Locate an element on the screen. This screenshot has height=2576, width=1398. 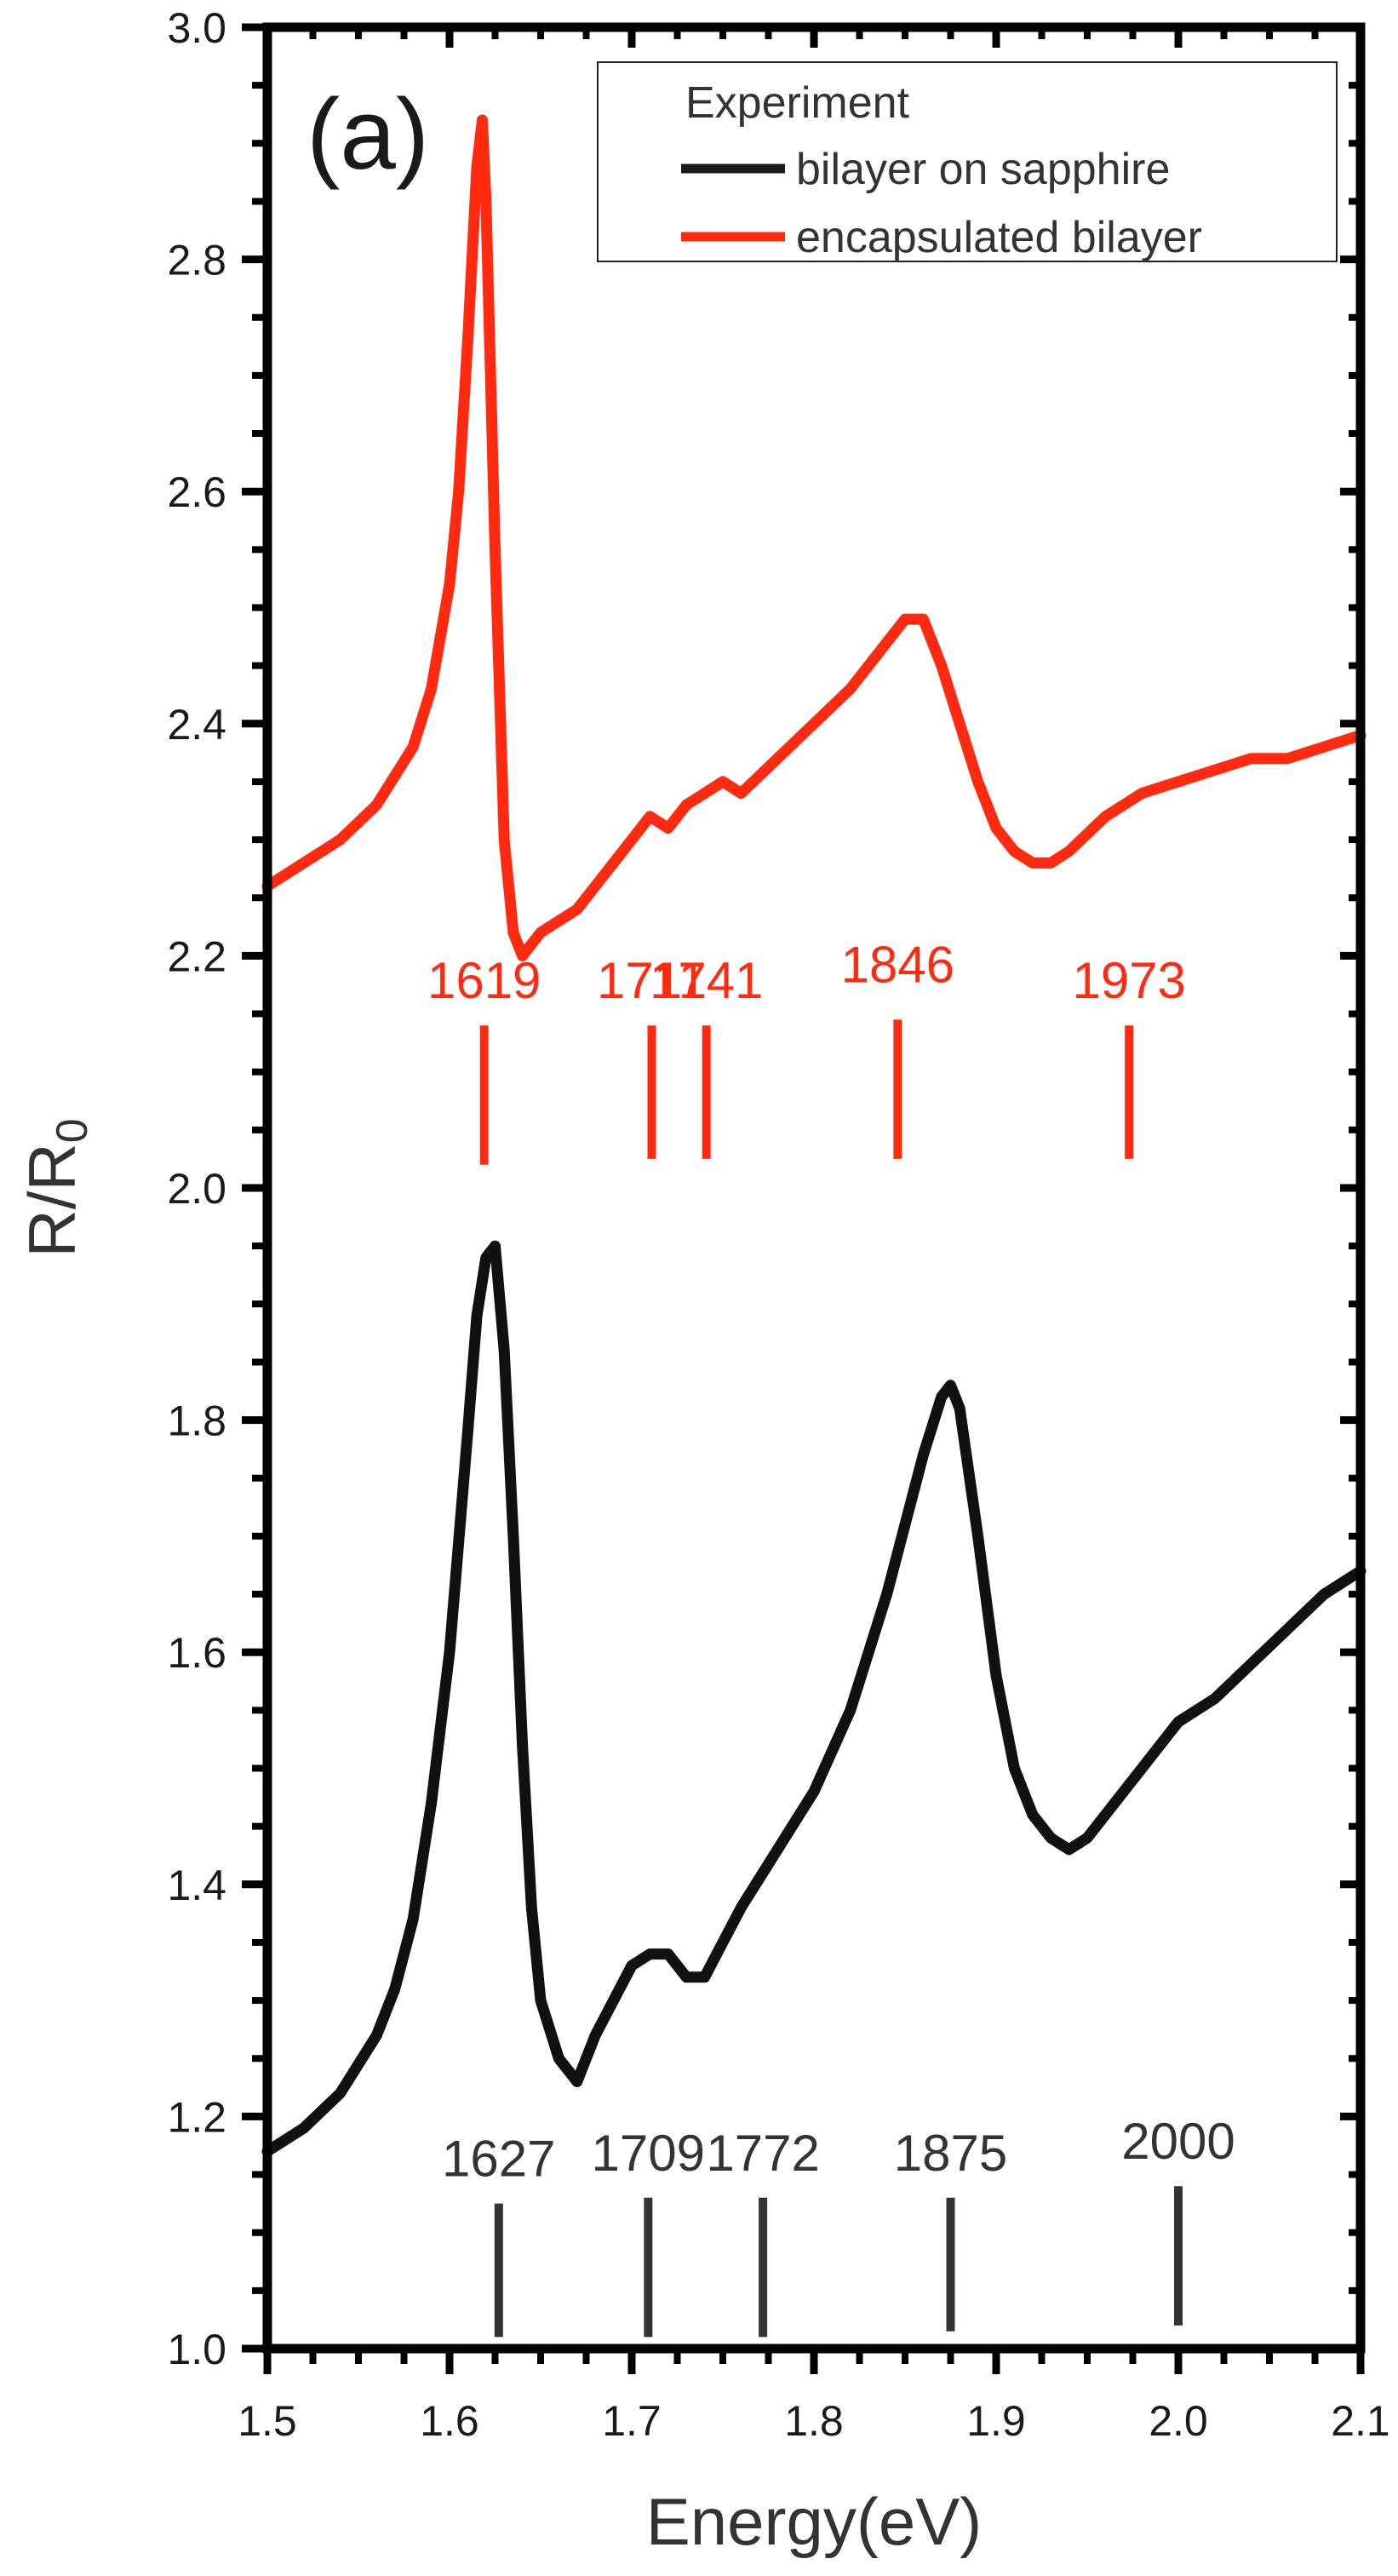
x-tick-label: 1.6 is located at coordinates (449, 2421).